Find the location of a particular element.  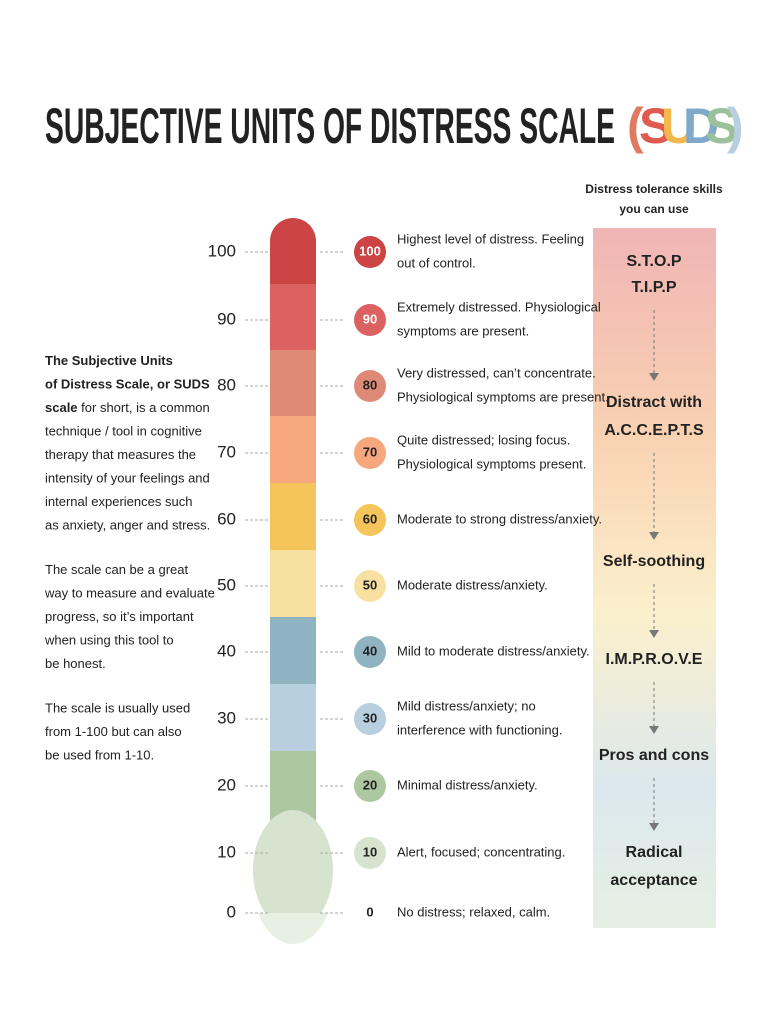

intro-text: way to measure and evaluate is located at coordinates (129, 593).